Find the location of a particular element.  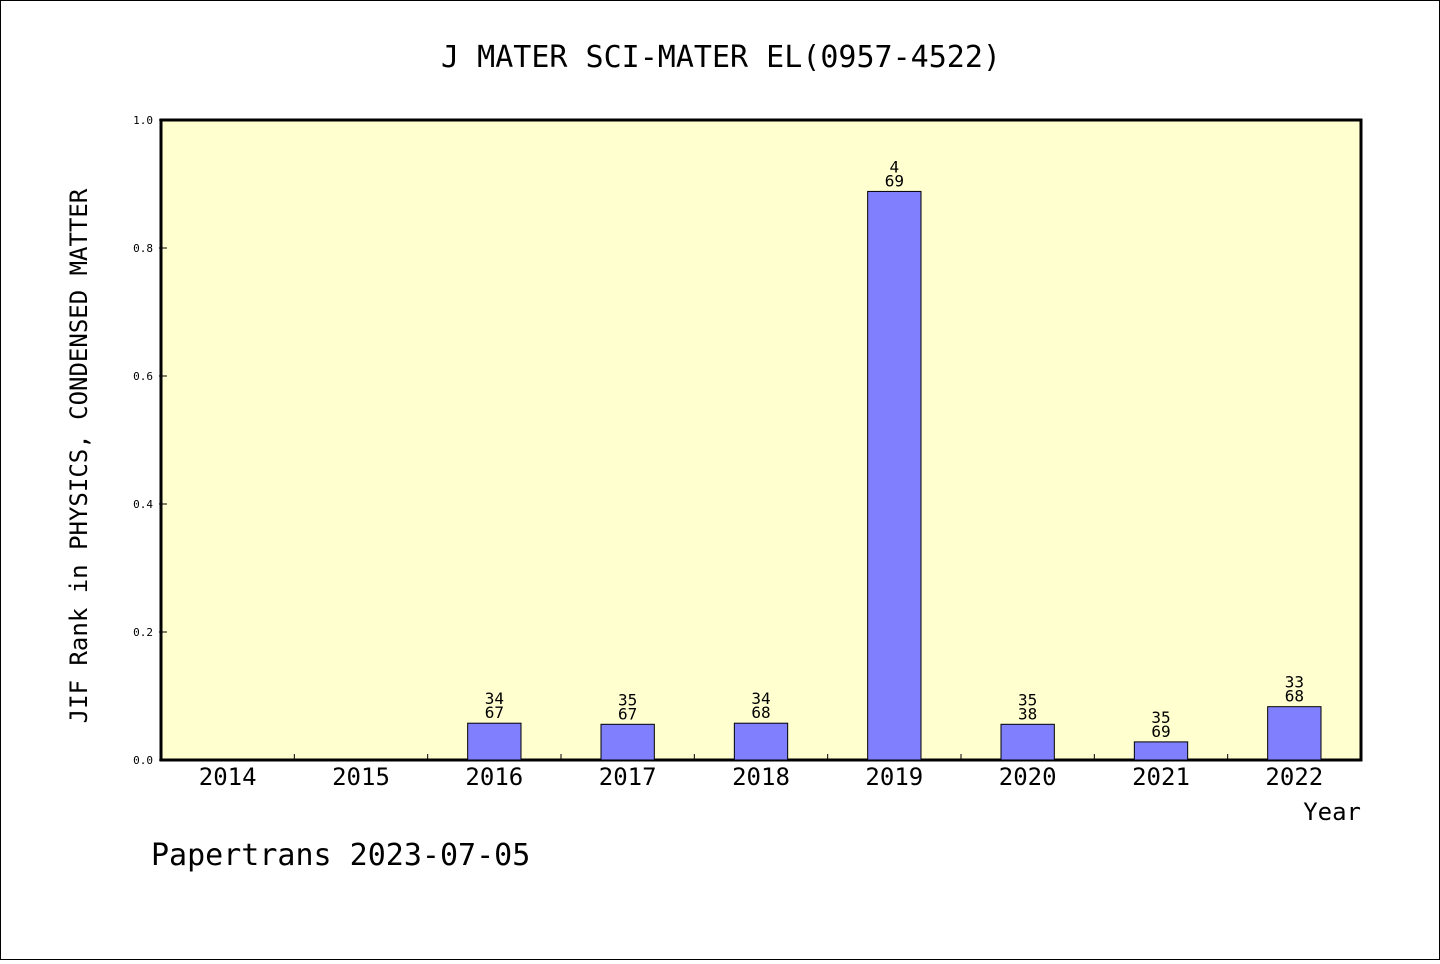

y-tick-label: 0.4 is located at coordinates (143, 504).